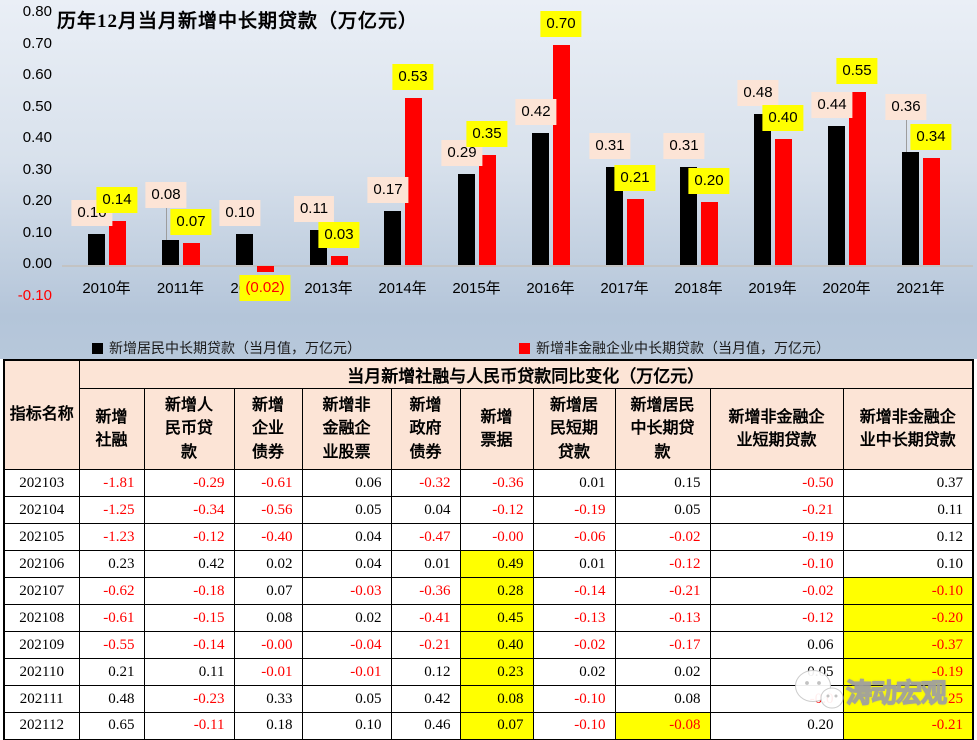  Describe the element at coordinates (574, 591) in the screenshot. I see `table-cell: -0.14` at that location.